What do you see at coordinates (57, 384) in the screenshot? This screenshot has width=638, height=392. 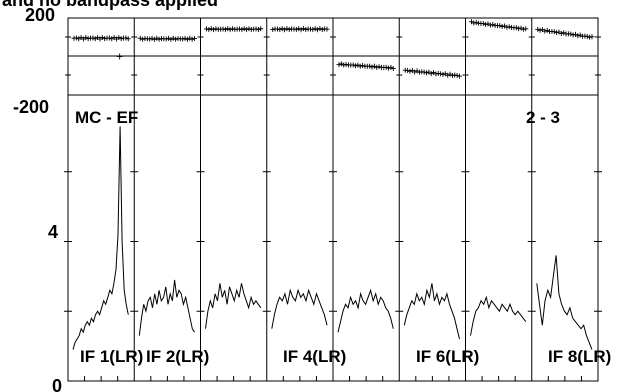 I see `bottom-ymin-label: 0` at bounding box center [57, 384].